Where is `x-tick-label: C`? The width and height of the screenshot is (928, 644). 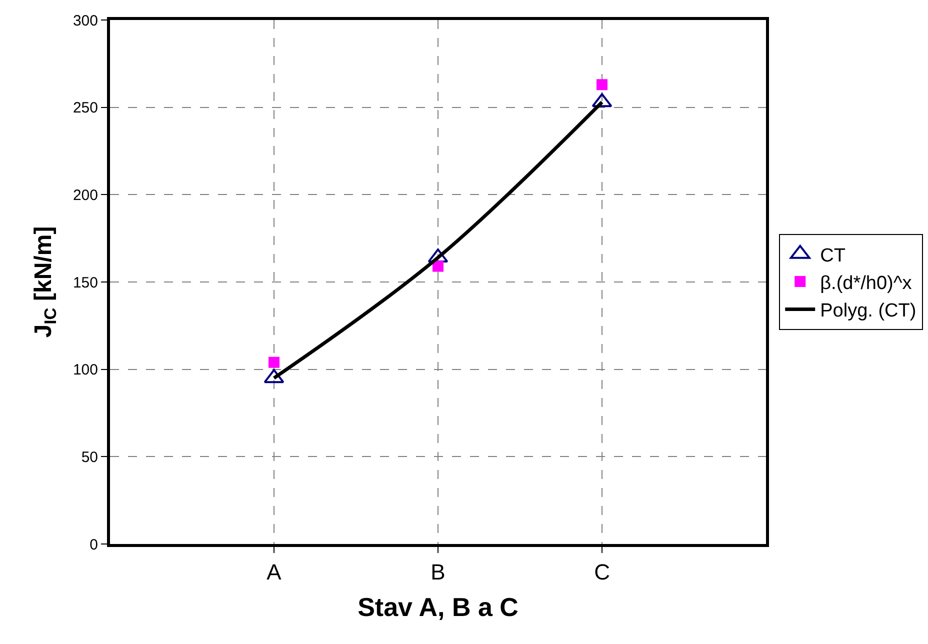
x-tick-label: C is located at coordinates (602, 571).